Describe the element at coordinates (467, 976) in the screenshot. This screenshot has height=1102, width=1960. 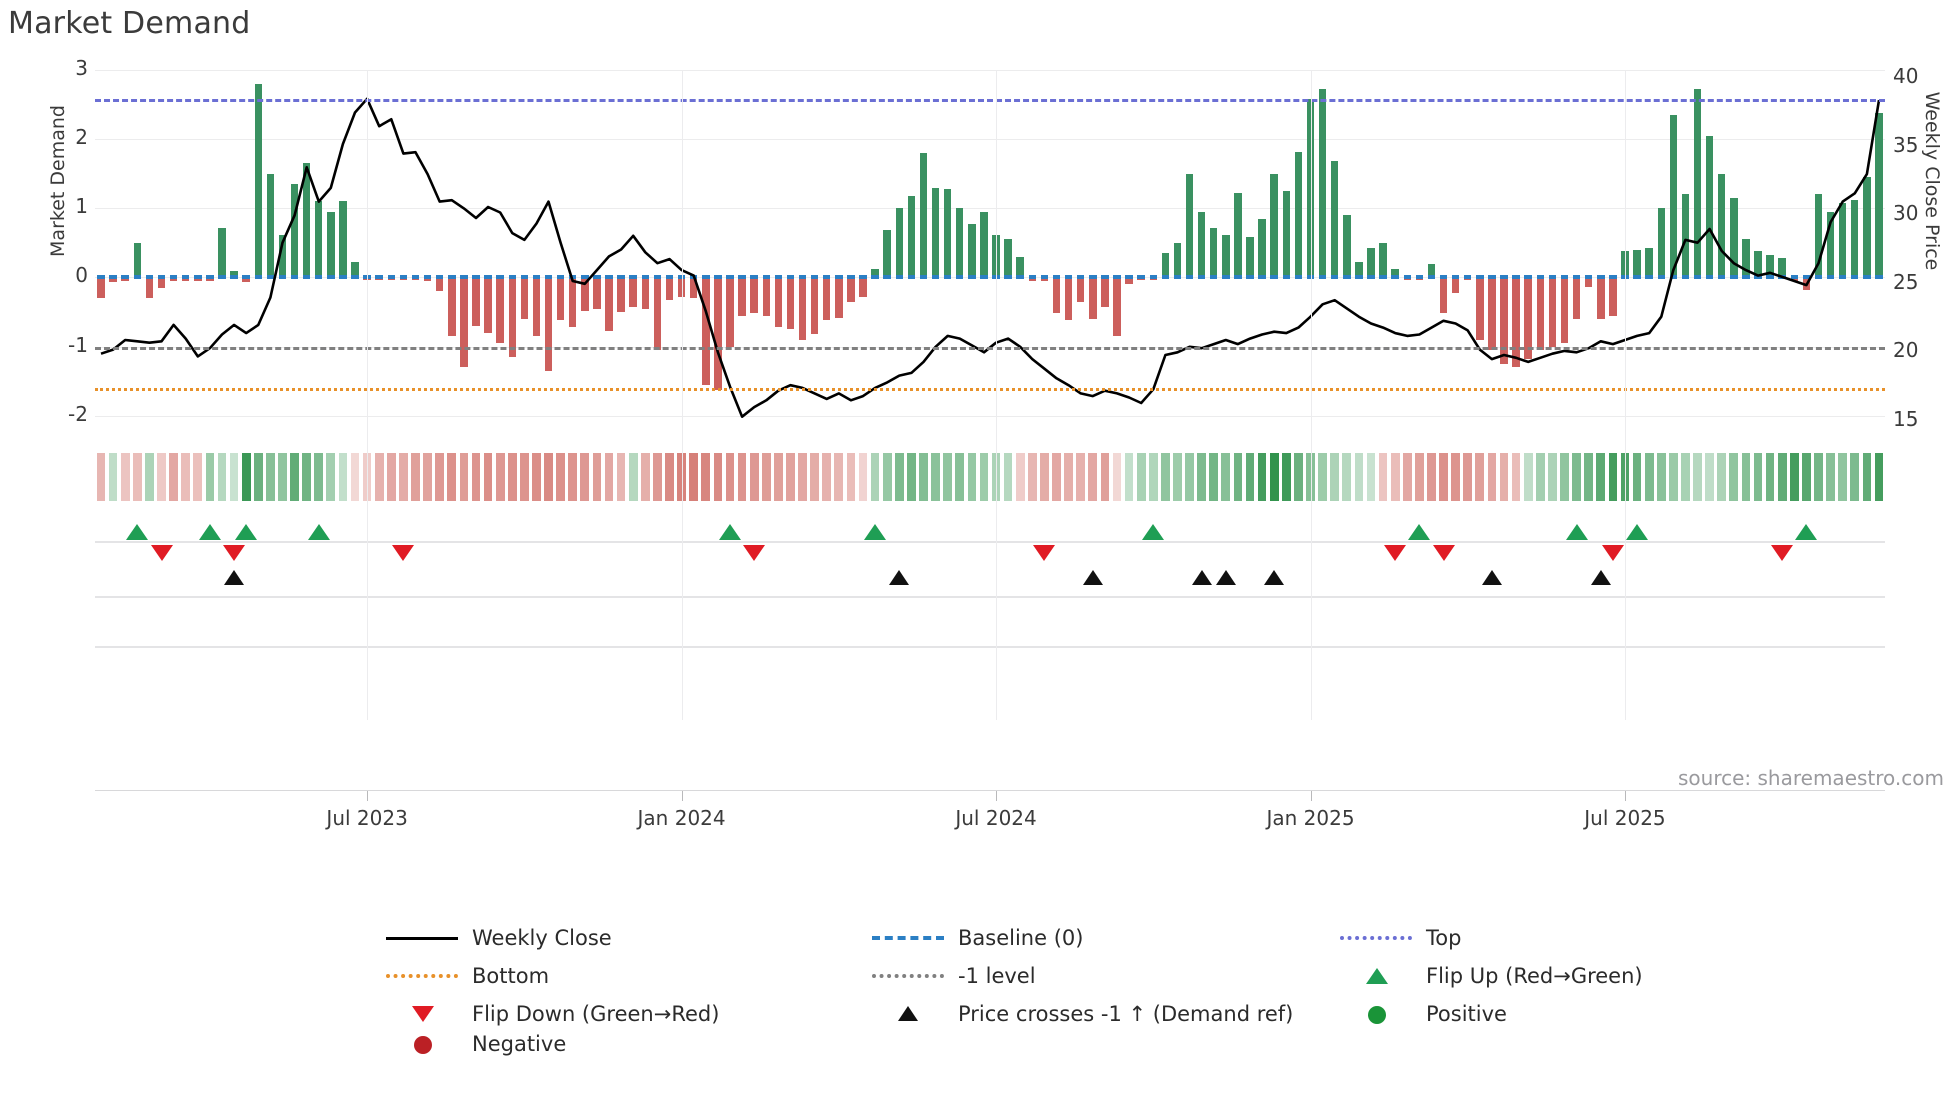
I see `legend-item: Bottom` at that location.